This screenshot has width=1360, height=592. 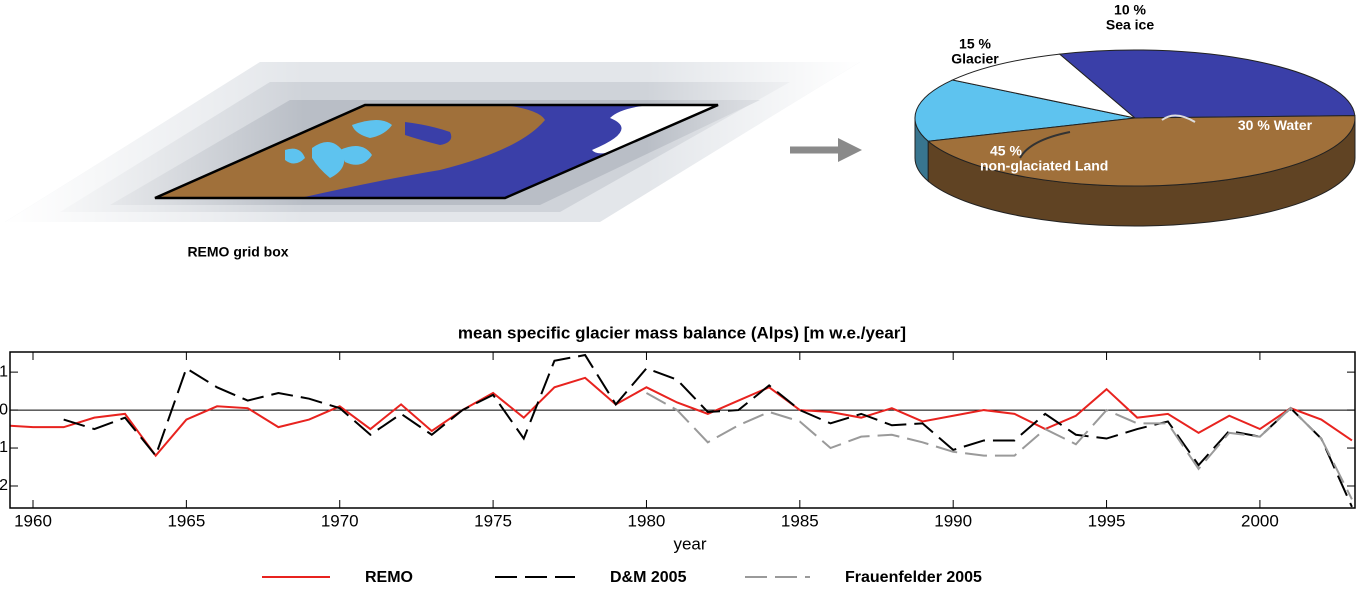 I want to click on pie-label: 30 % Water, so click(x=1275, y=125).